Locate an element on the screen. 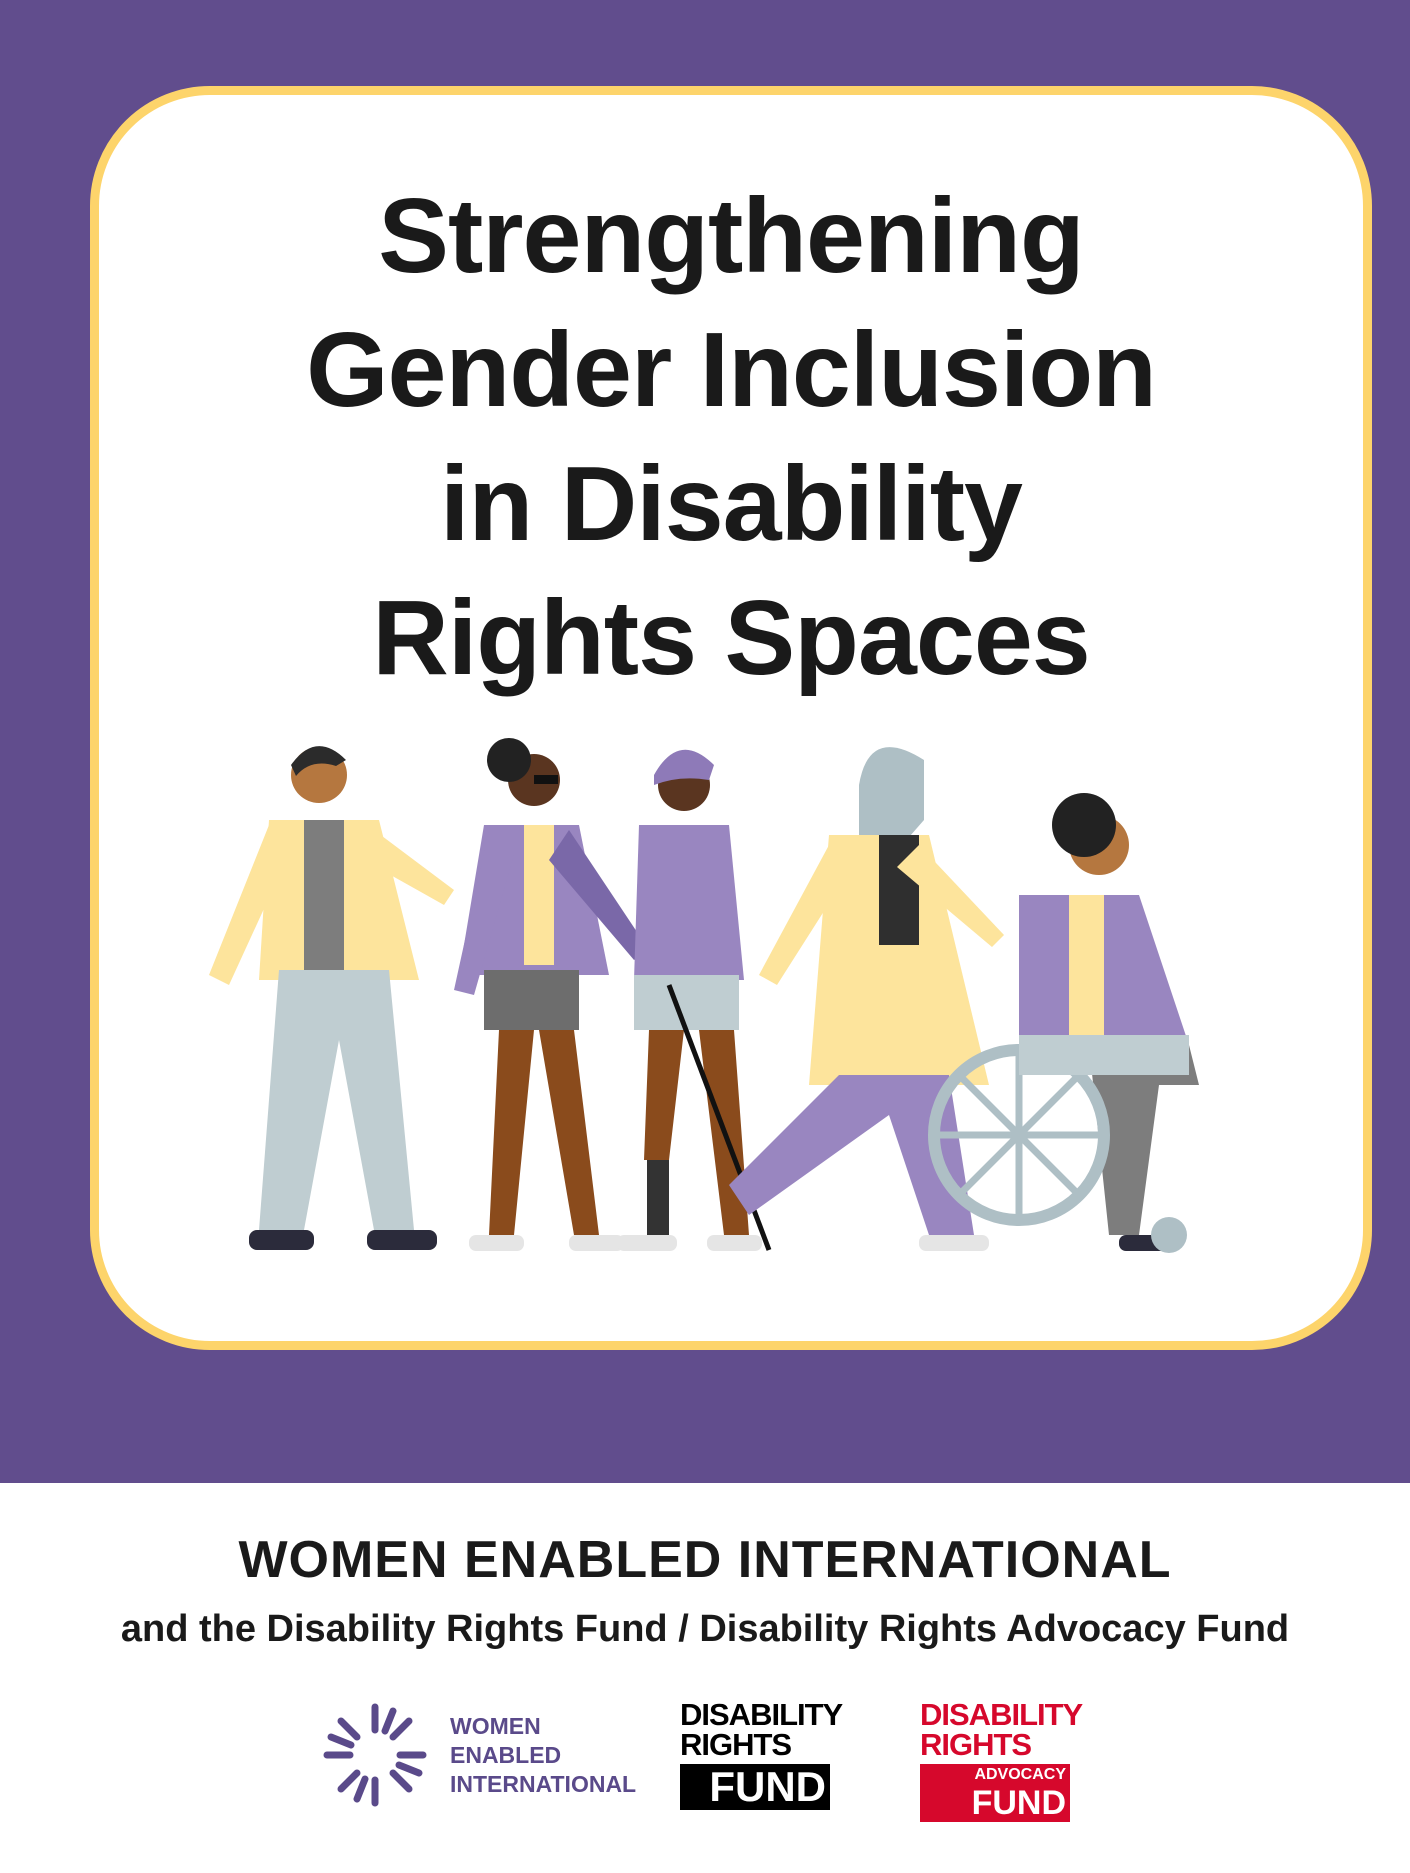  figure-woman-sunglasses is located at coordinates (551, 994).